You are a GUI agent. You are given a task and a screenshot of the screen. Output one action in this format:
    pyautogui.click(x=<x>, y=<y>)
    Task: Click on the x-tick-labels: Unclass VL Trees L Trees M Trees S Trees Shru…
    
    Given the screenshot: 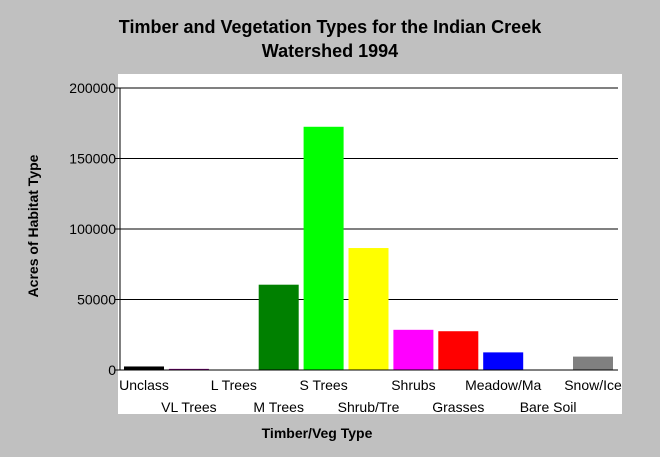 What is the action you would take?
    pyautogui.click(x=370, y=396)
    